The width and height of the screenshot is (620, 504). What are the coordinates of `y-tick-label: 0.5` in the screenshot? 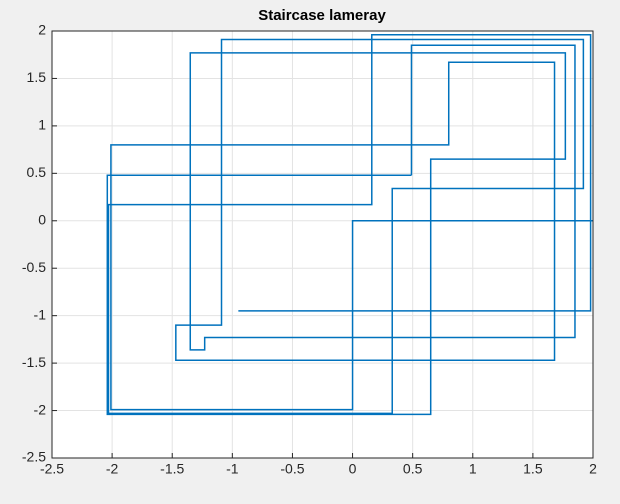 It's located at (37, 172).